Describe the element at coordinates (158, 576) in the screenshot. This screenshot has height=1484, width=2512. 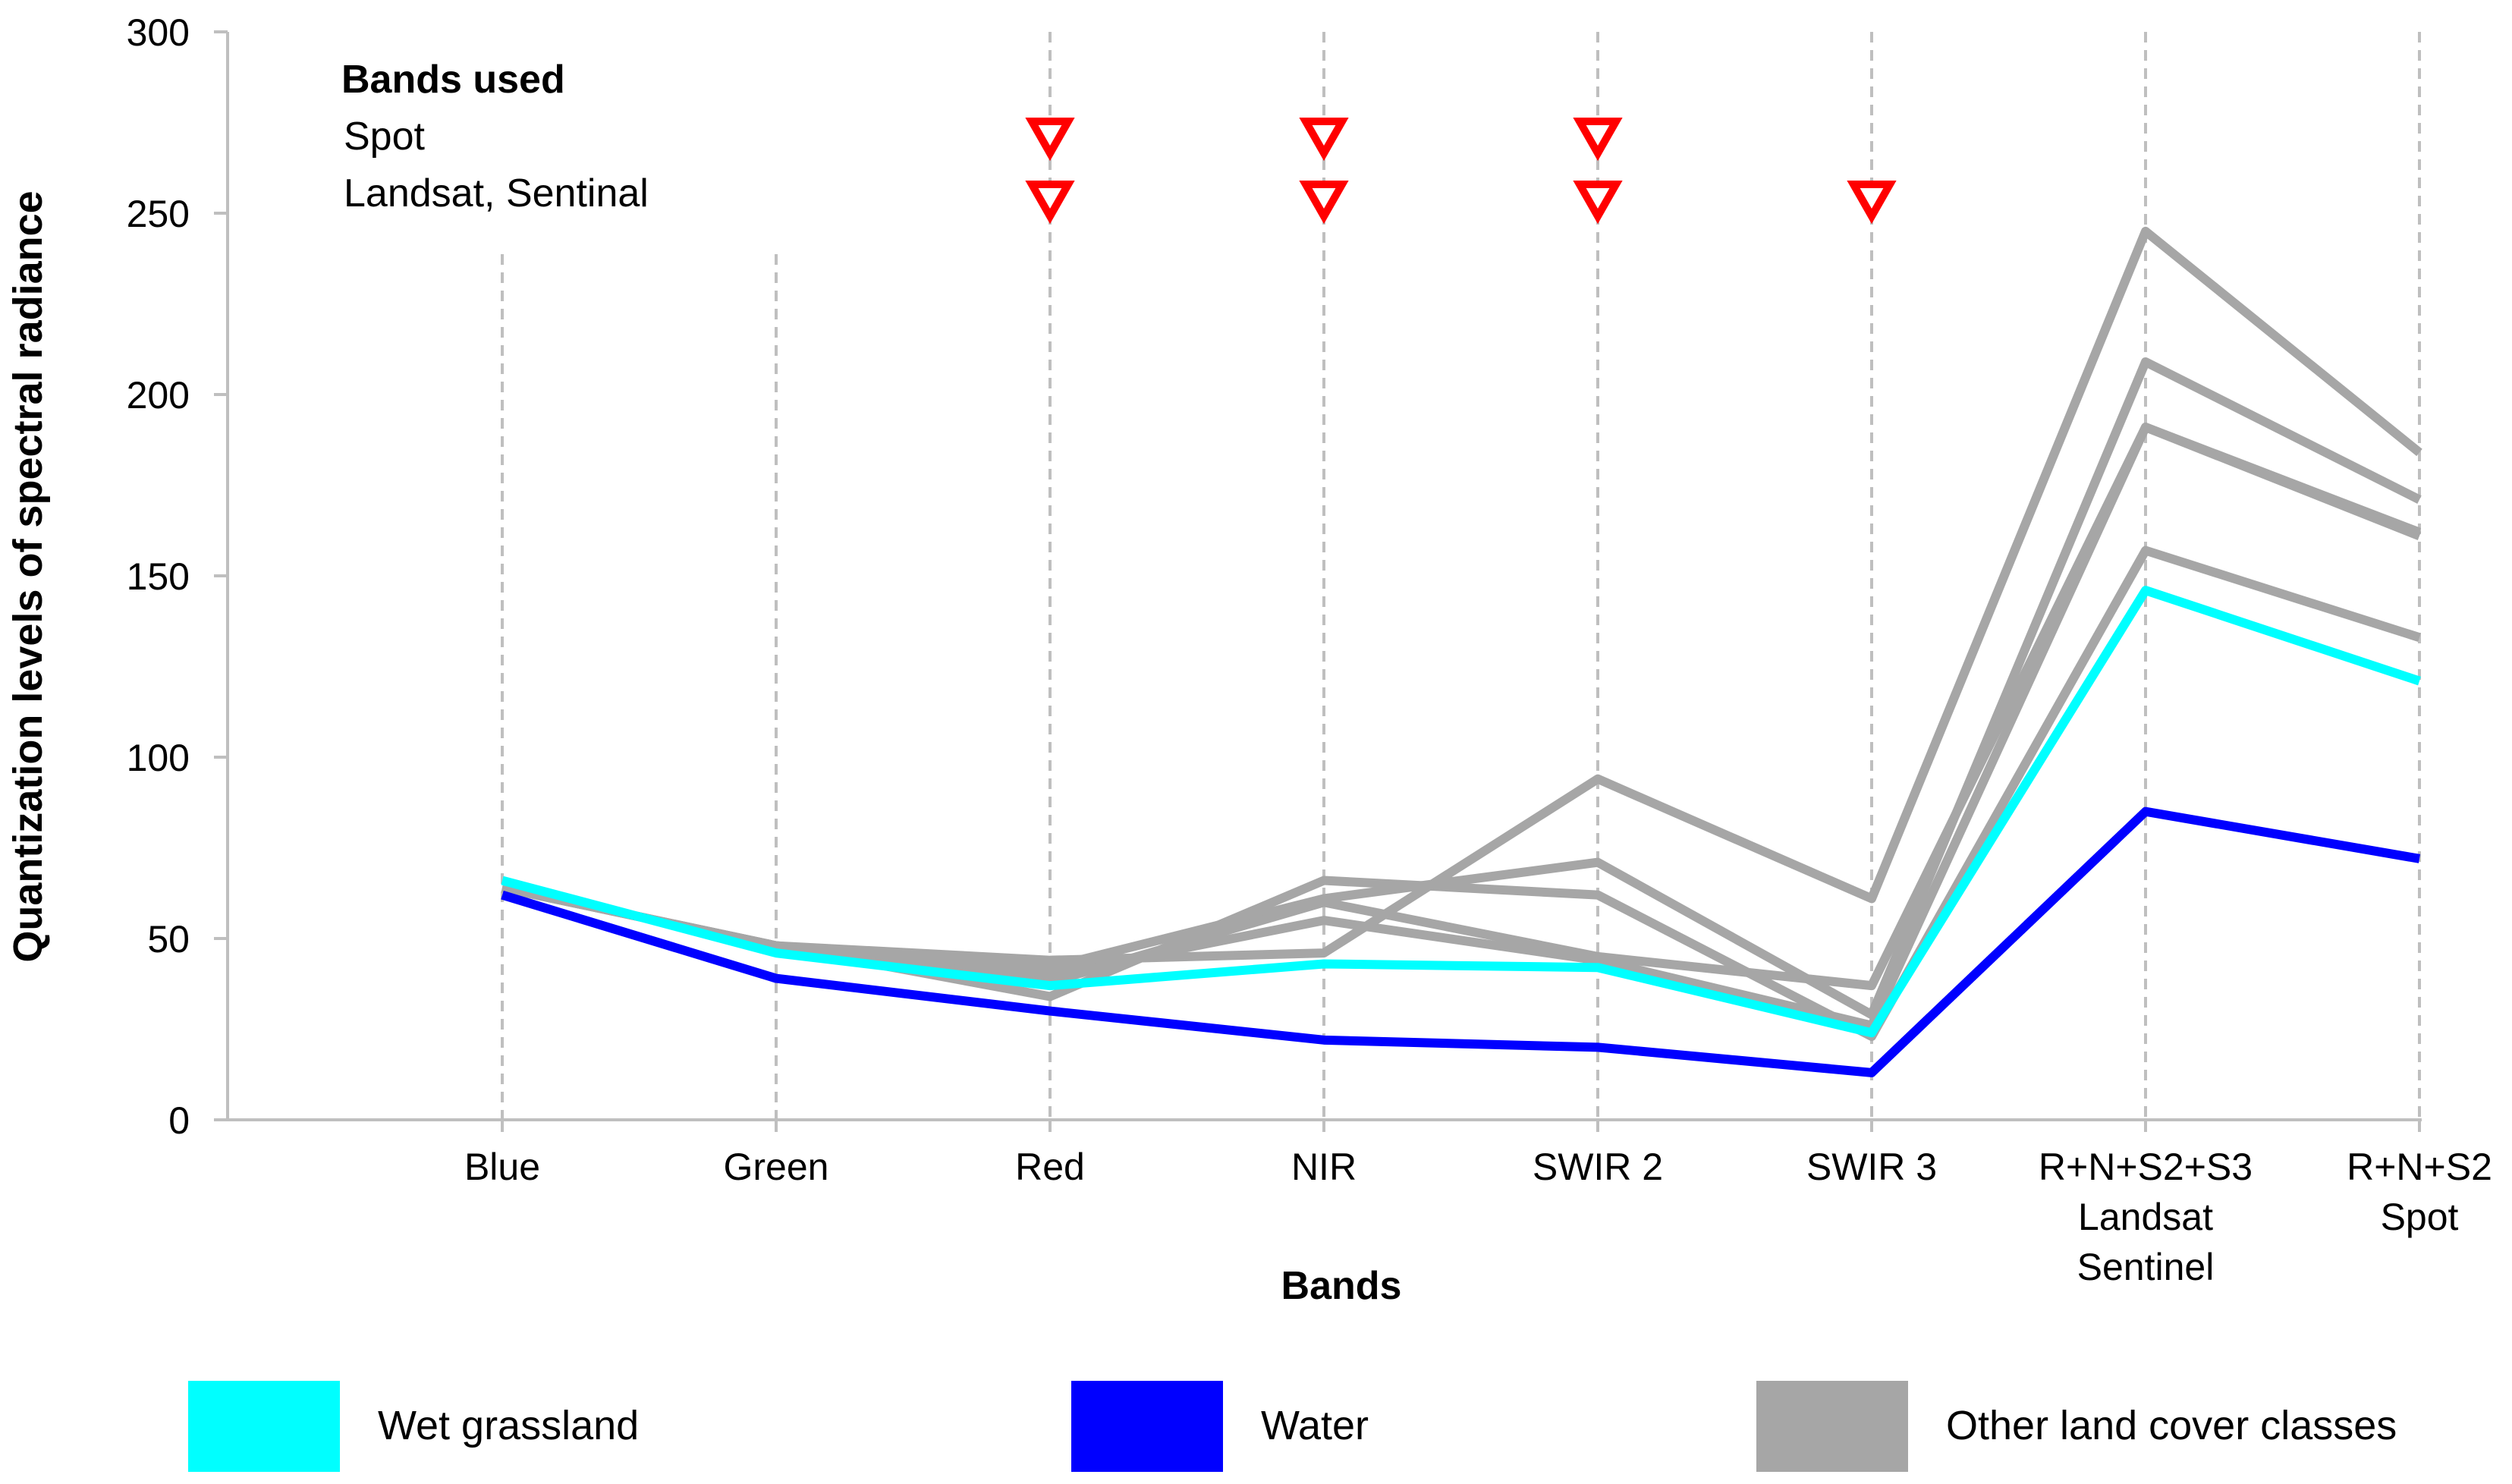
I see `y-tick-label: 150` at that location.